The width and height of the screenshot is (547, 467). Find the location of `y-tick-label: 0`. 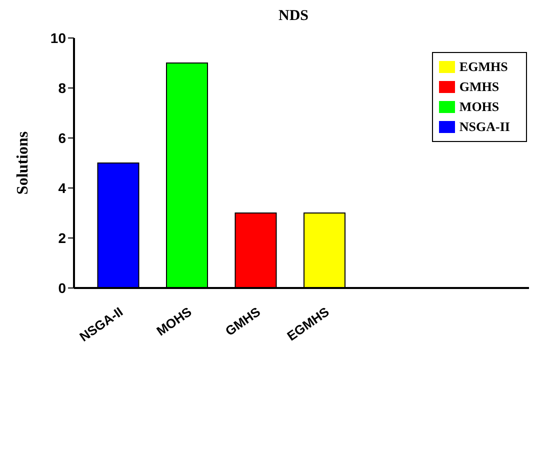

y-tick-label: 0 is located at coordinates (62, 288).